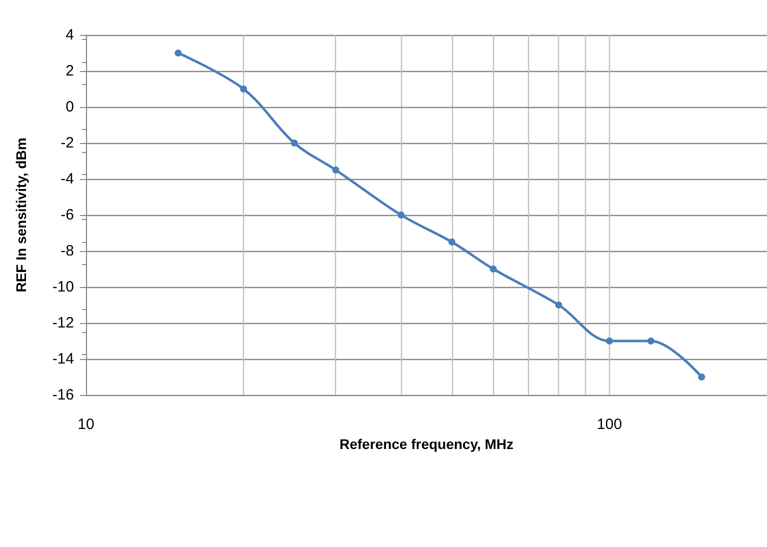  Describe the element at coordinates (67, 251) in the screenshot. I see `y-tick-label: -8` at that location.